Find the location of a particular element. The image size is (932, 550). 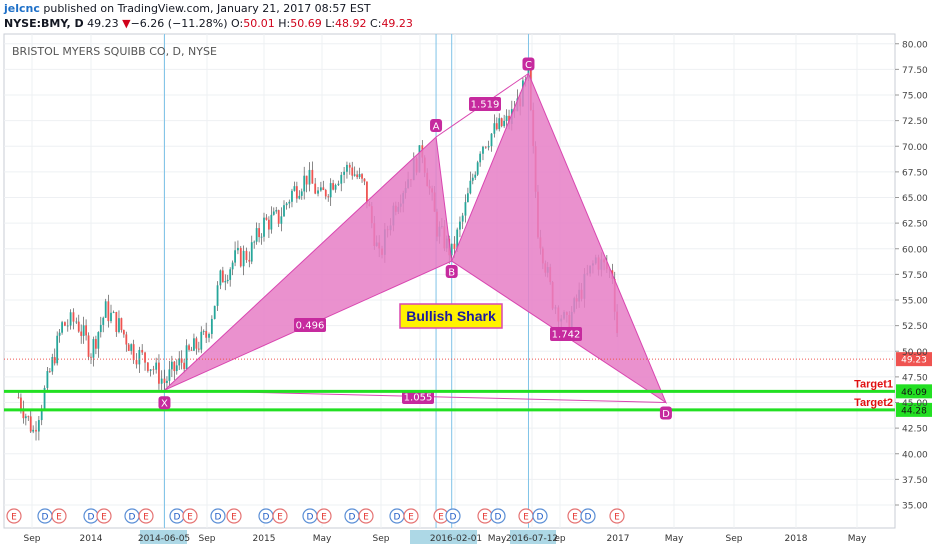

x-tick-label: May is located at coordinates (857, 539).